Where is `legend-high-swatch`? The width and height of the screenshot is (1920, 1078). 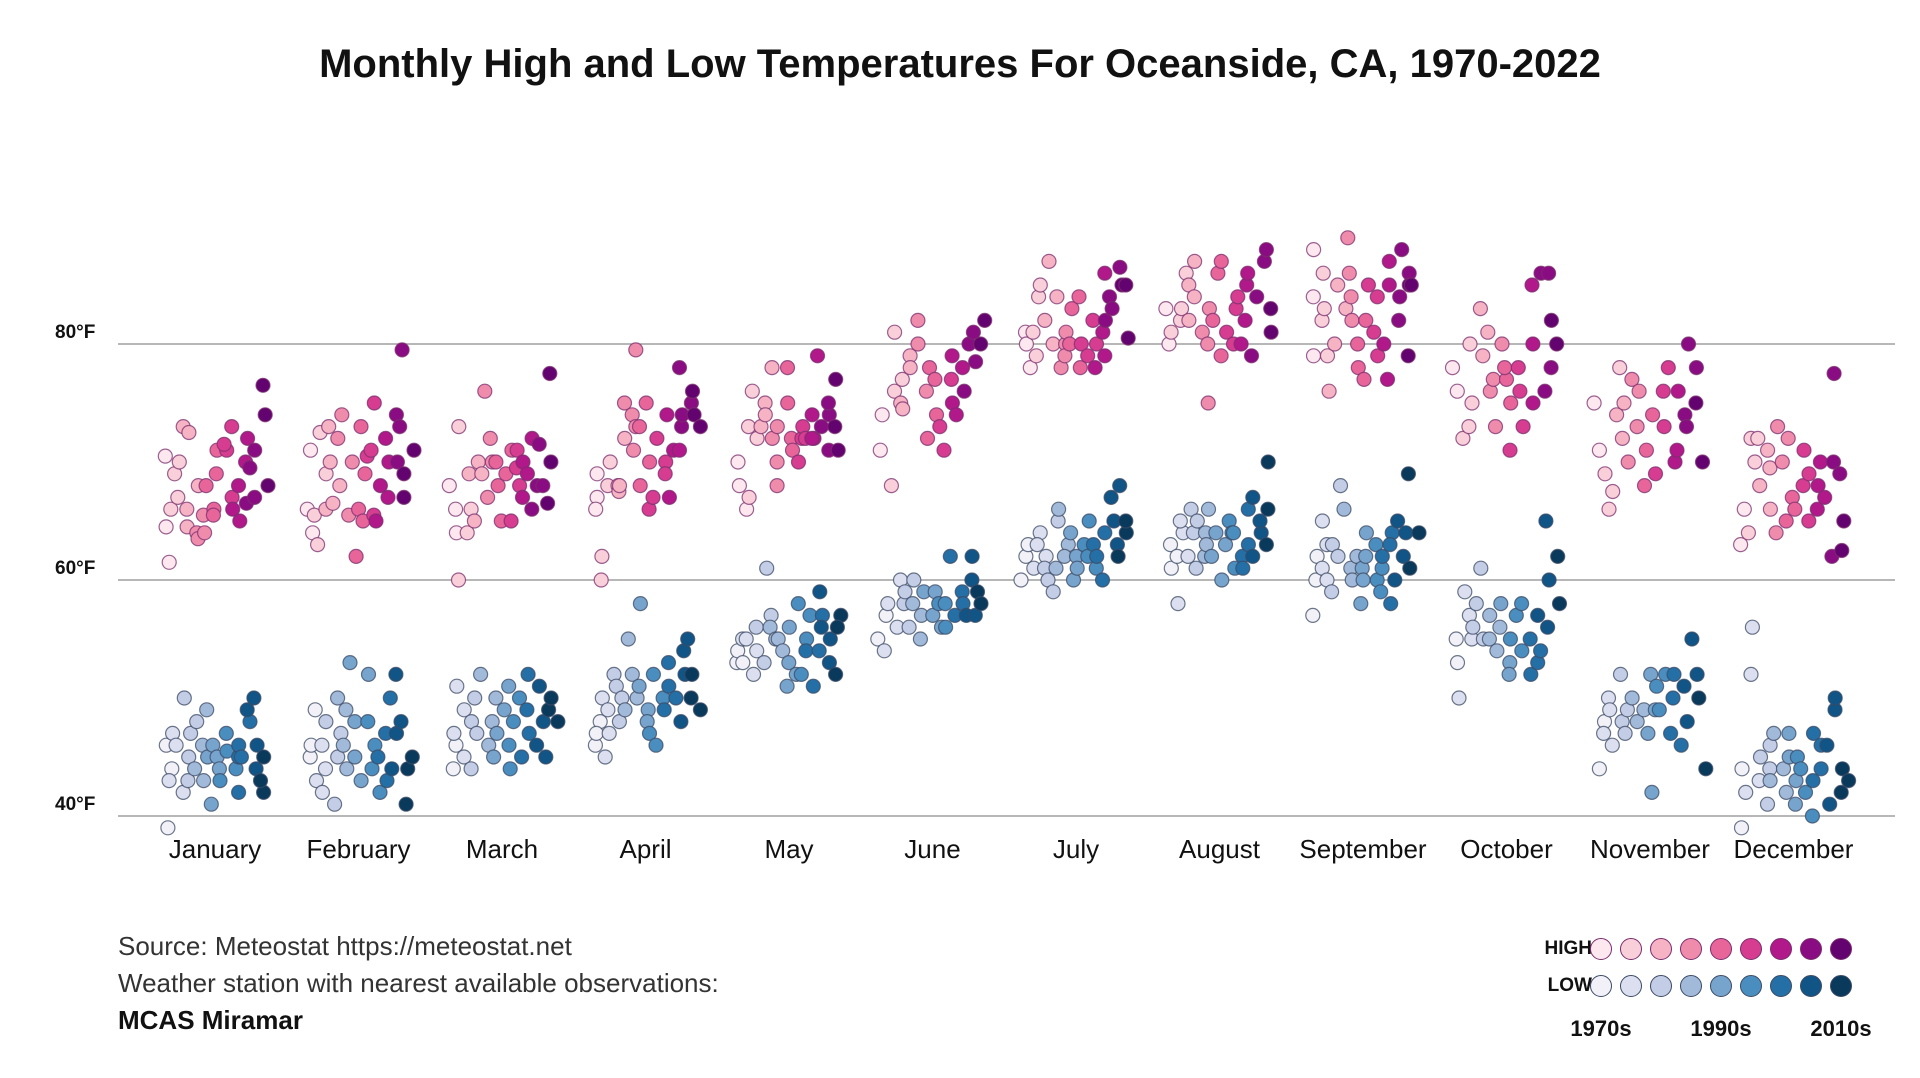 legend-high-swatch is located at coordinates (1601, 949).